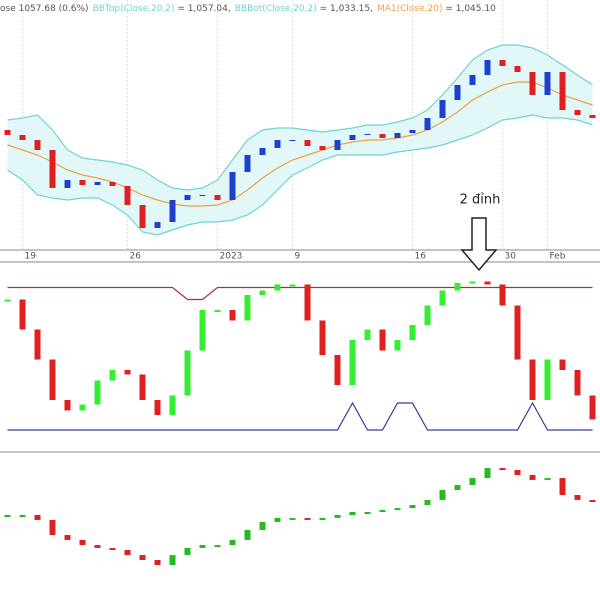 The image size is (600, 600). I want to click on legend-close: ose 1057.68 (0.6%), so click(44, 9).